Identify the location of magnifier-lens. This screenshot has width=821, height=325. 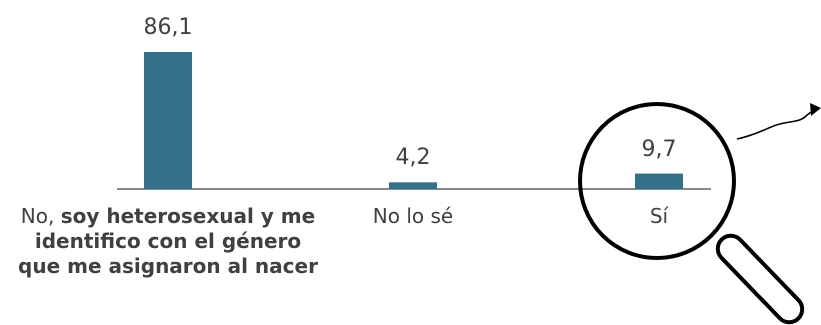
(657, 181).